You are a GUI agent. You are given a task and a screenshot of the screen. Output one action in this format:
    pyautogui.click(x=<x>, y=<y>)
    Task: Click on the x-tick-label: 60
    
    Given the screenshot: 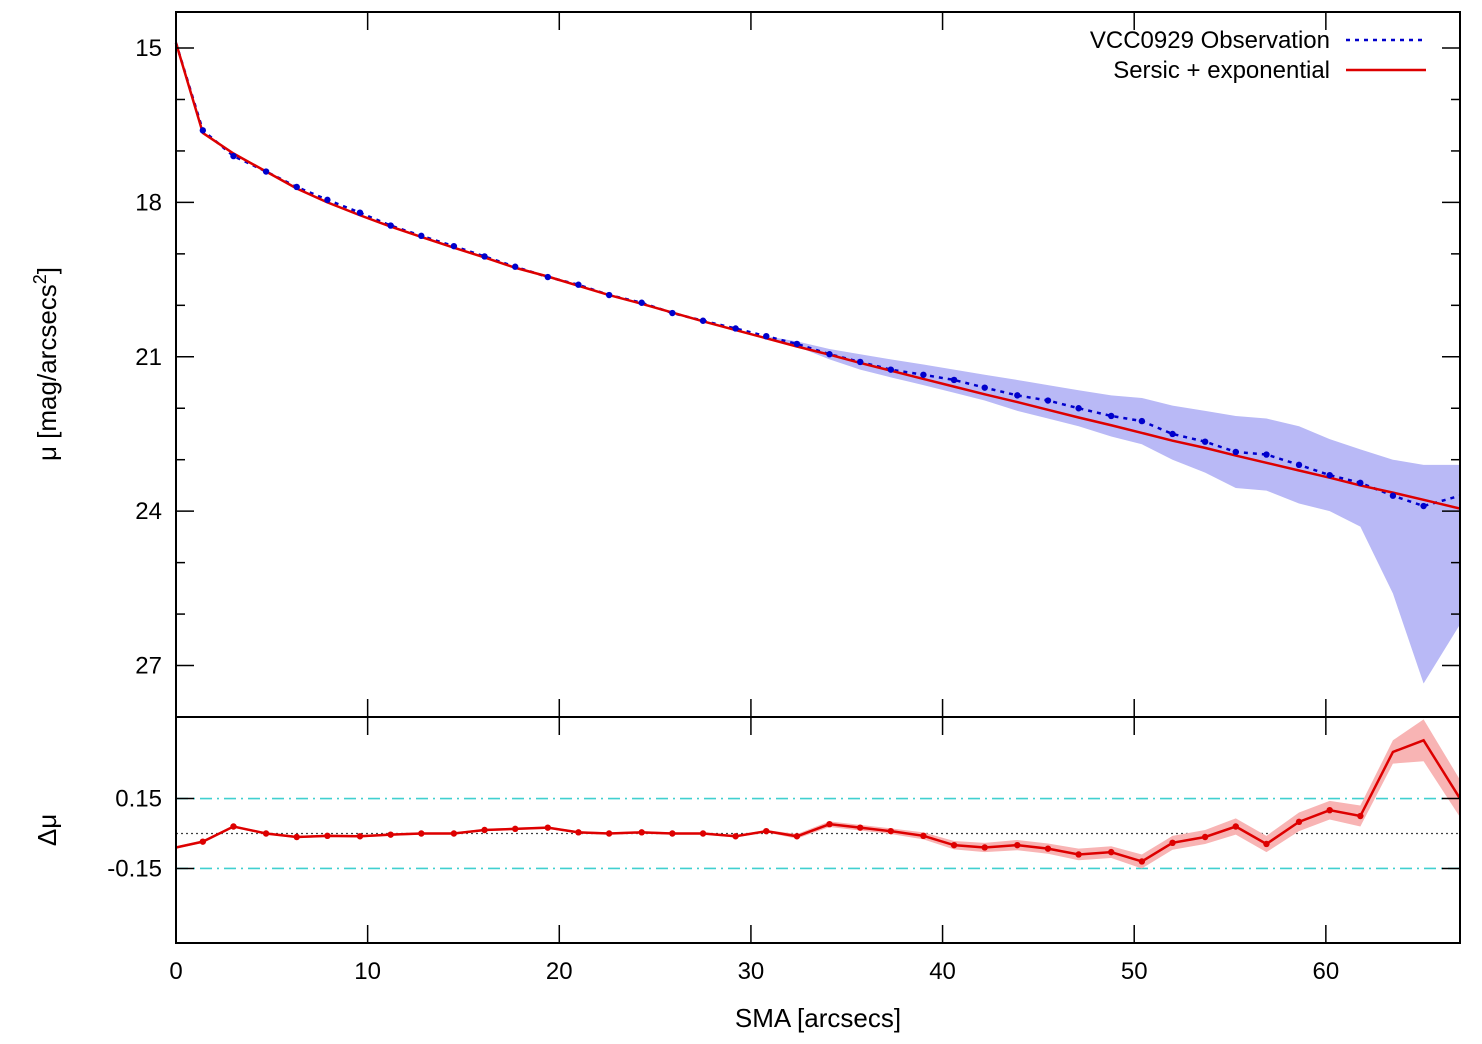 What is the action you would take?
    pyautogui.click(x=1325, y=971)
    